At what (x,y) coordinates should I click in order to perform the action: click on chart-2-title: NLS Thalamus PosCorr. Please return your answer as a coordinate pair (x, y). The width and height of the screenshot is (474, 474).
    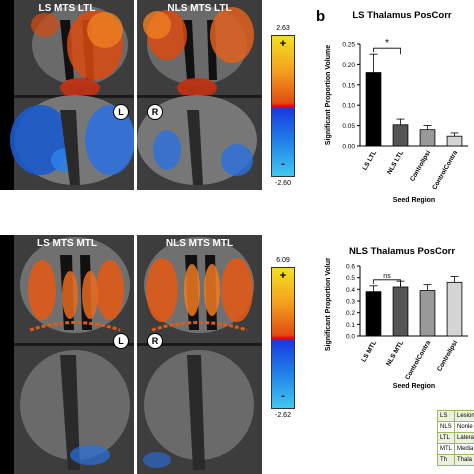
    Looking at the image, I should click on (402, 251).